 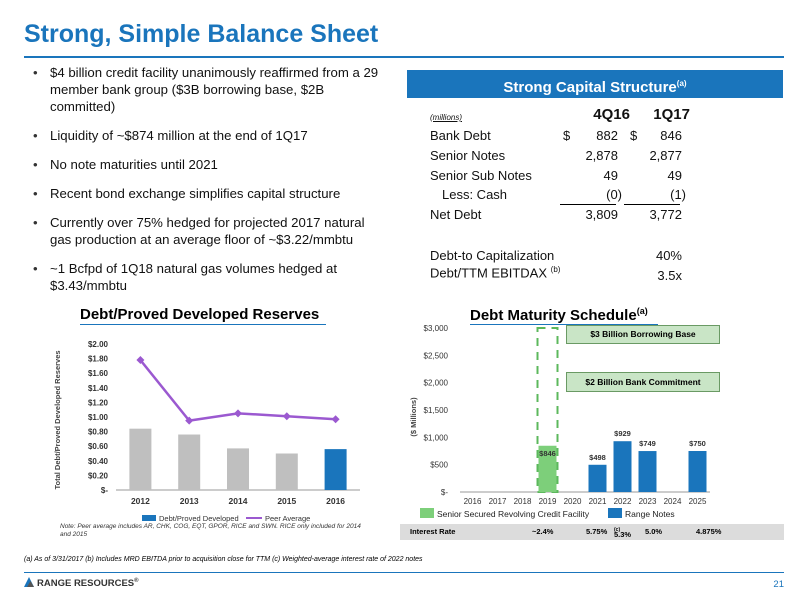 What do you see at coordinates (623, 501) in the screenshot?
I see `x-tick-label: 2022` at bounding box center [623, 501].